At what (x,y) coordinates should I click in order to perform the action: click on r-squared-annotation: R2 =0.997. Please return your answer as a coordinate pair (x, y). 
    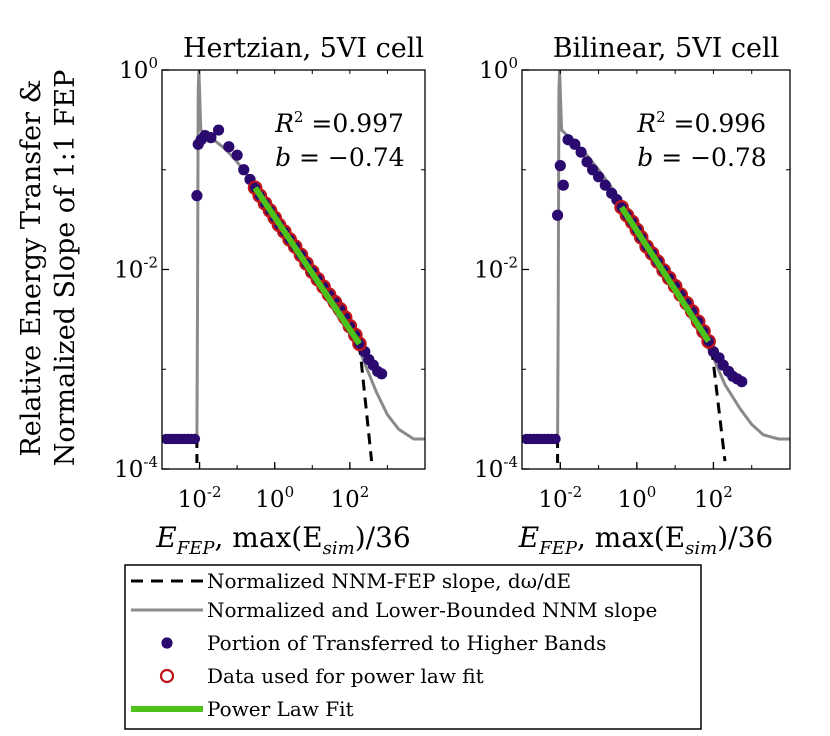
    Looking at the image, I should click on (339, 123).